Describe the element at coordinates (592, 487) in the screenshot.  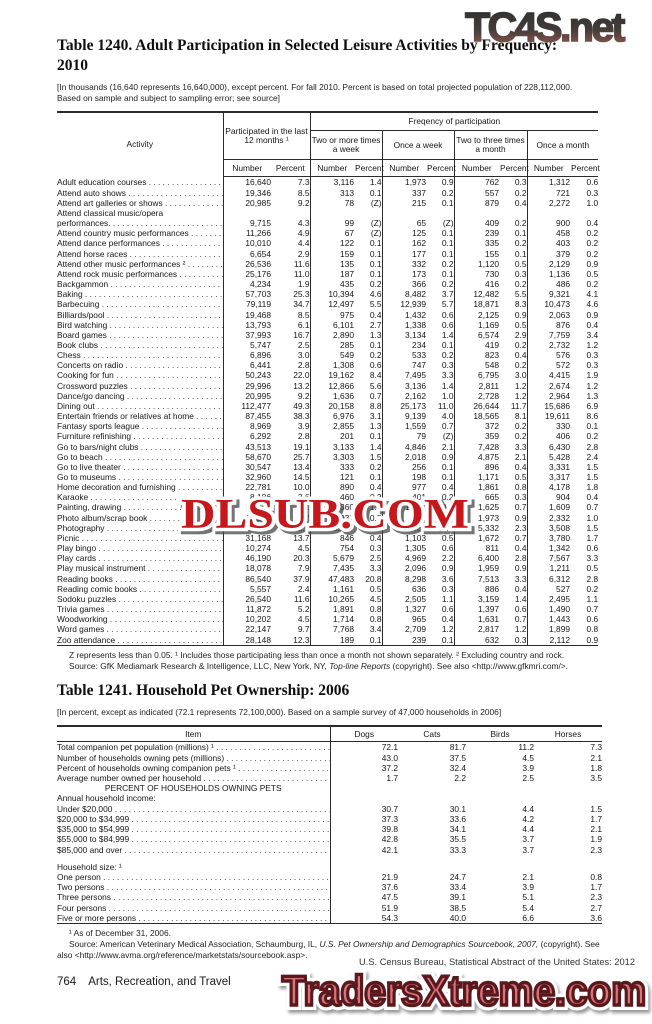
I see `percent-cell: 1.8` at that location.